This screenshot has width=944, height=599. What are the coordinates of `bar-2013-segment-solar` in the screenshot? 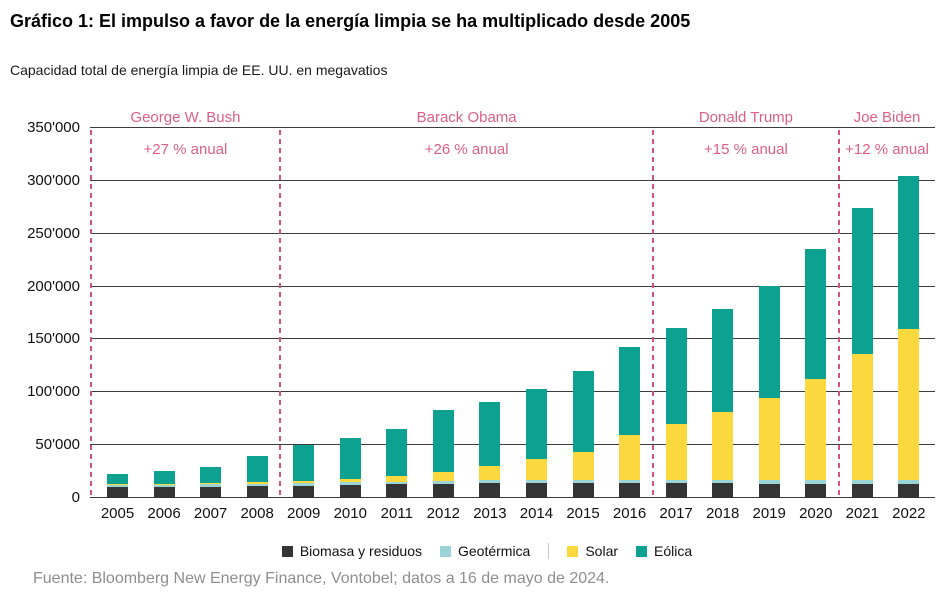 It's located at (490, 473).